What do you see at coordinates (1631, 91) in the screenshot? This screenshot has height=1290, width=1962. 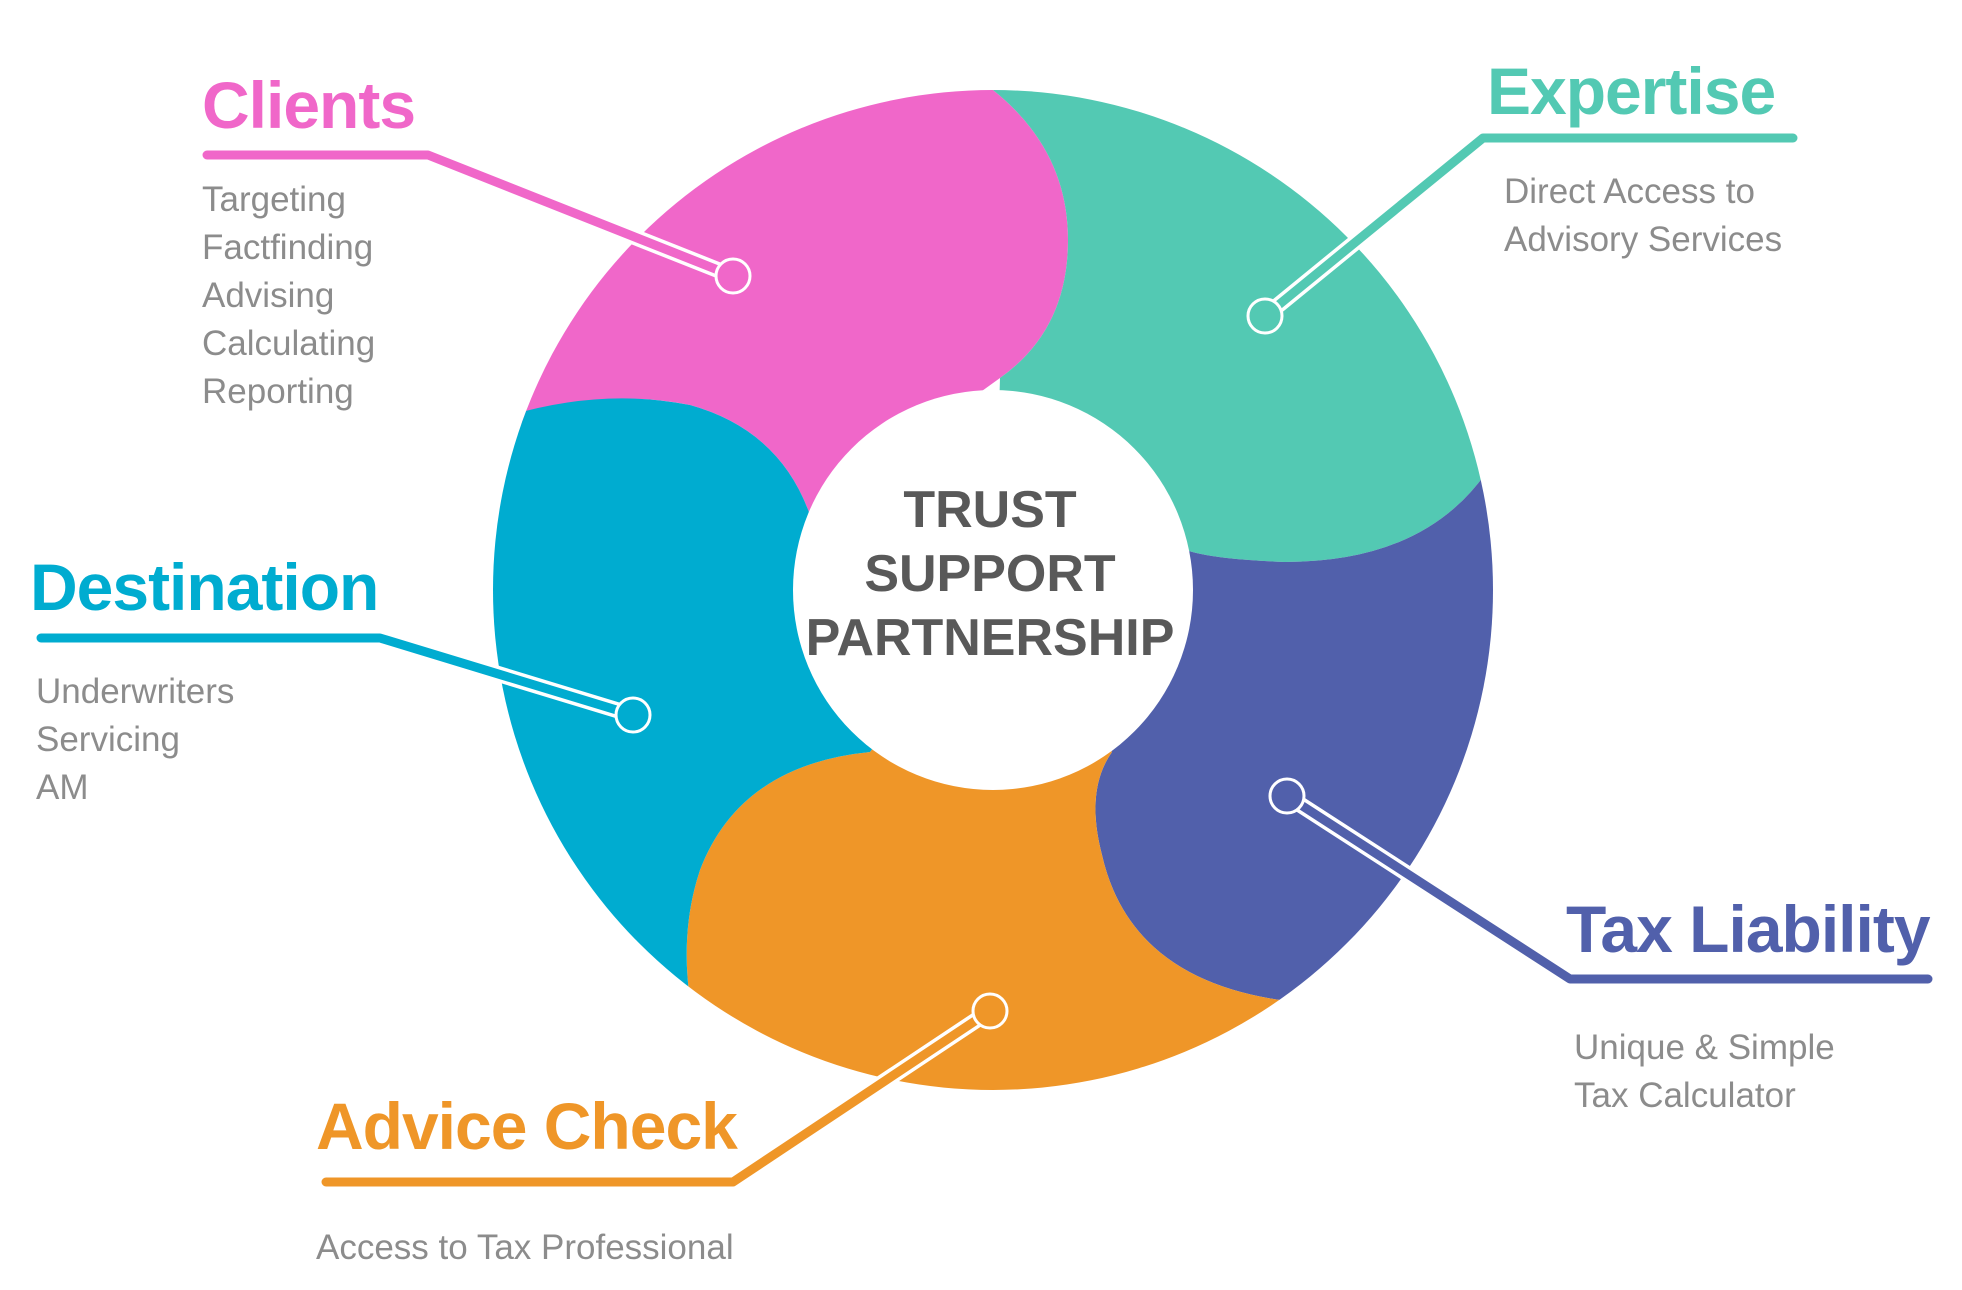 I see `expertise-title: Expertise` at bounding box center [1631, 91].